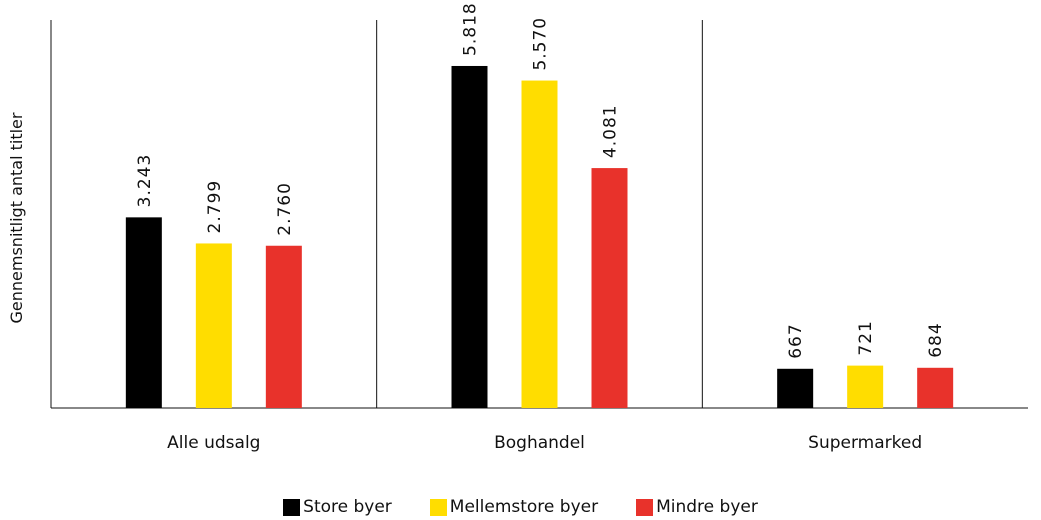  I want to click on legend-item: Store byer, so click(337, 507).